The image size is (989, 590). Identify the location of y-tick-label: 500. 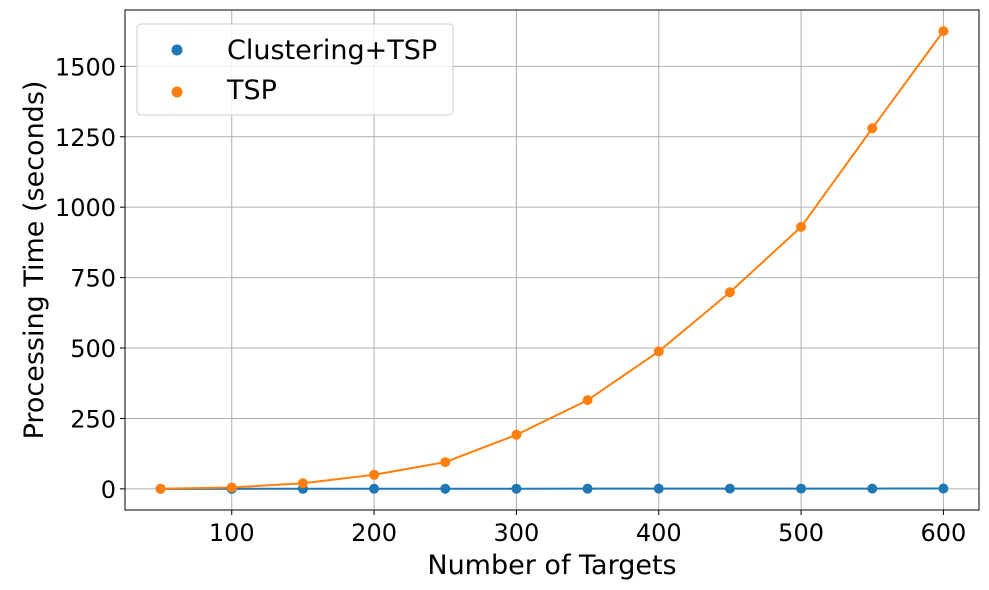
(93, 349).